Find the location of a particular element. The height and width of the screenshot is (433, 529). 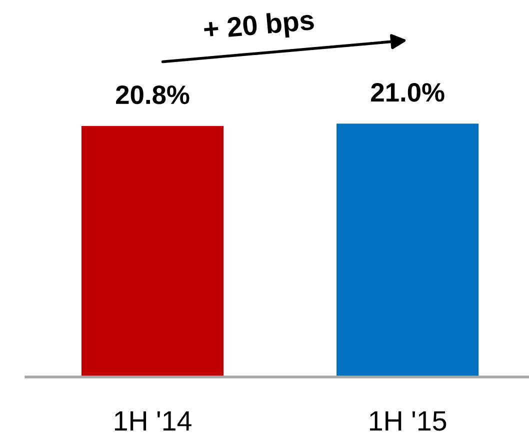

data-label: 21.0% is located at coordinates (407, 92).